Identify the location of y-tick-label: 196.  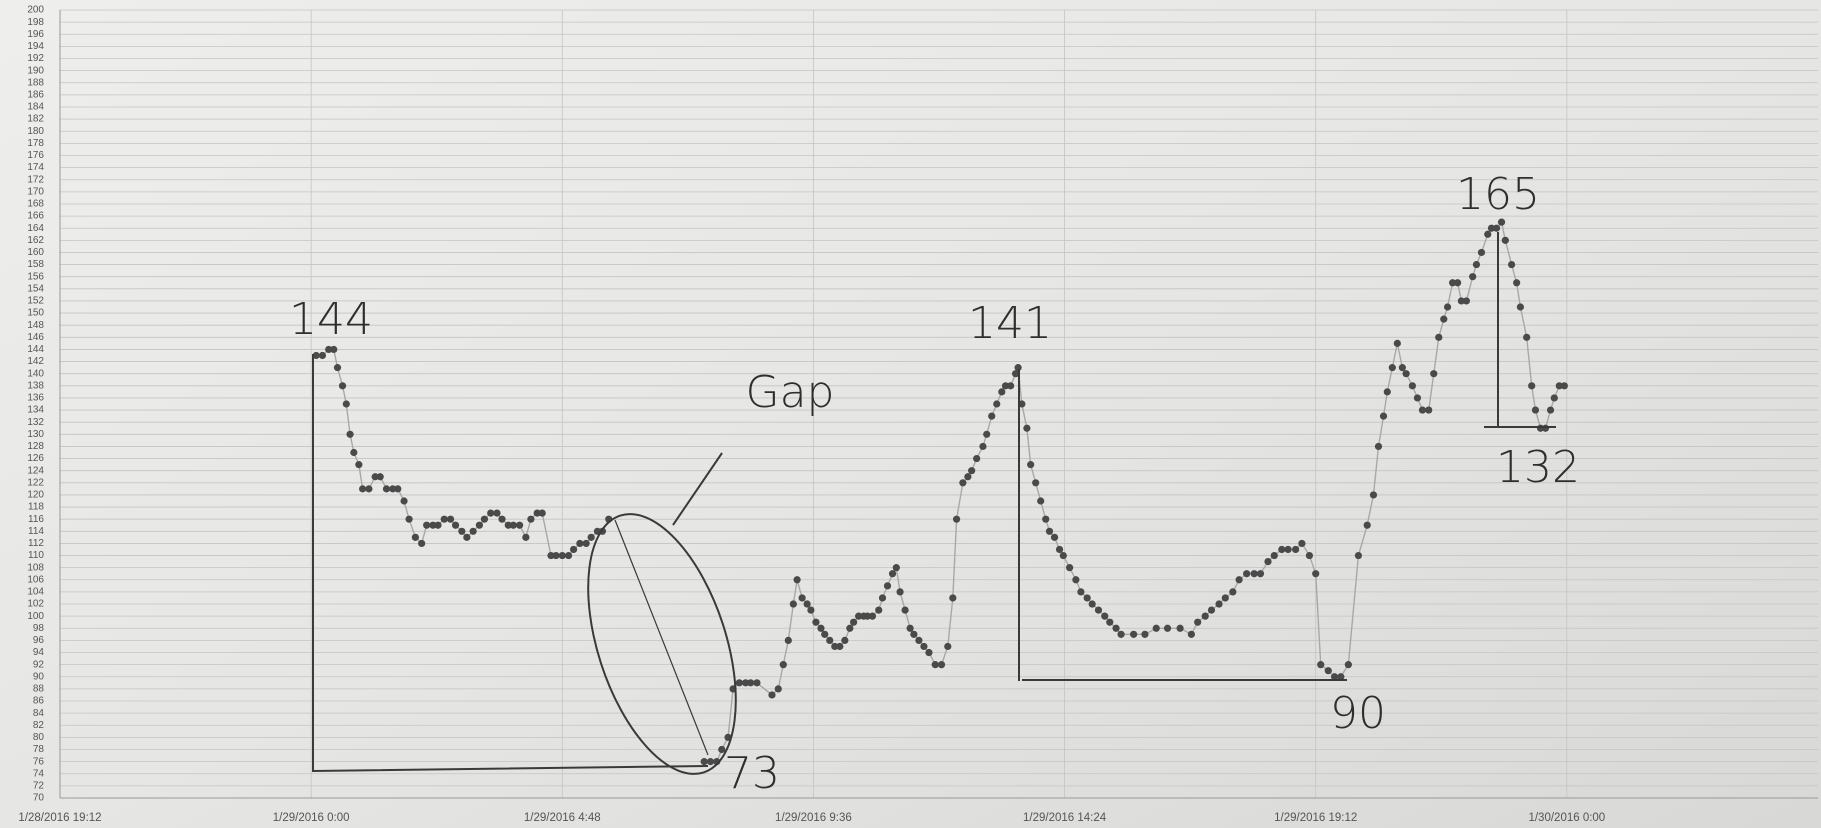
(35, 34).